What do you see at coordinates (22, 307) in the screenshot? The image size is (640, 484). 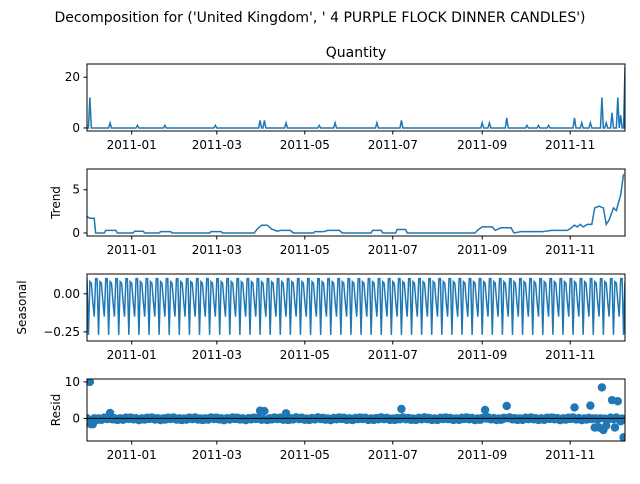 I see `y-axis-label: Seasonal` at bounding box center [22, 307].